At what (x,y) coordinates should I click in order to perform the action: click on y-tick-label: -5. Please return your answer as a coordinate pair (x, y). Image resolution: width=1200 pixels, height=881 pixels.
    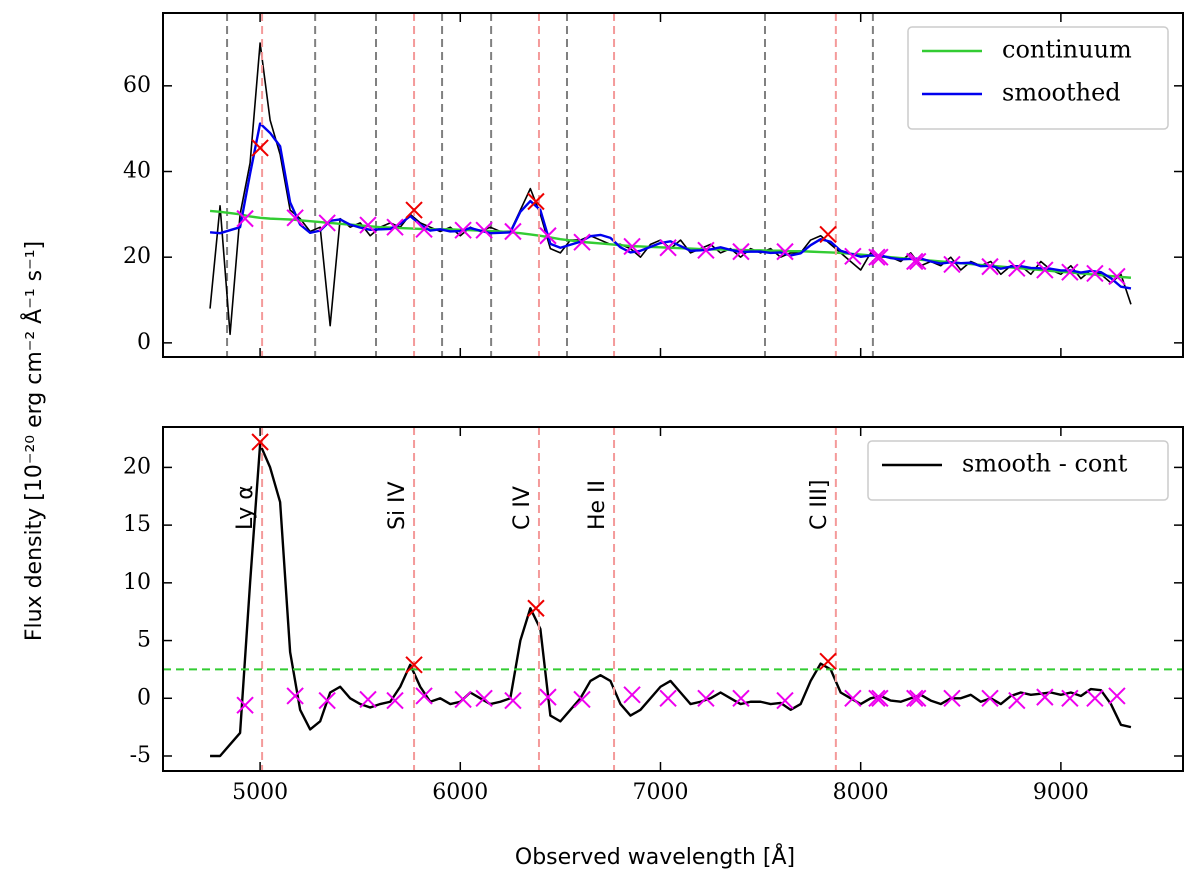
    Looking at the image, I should click on (140, 755).